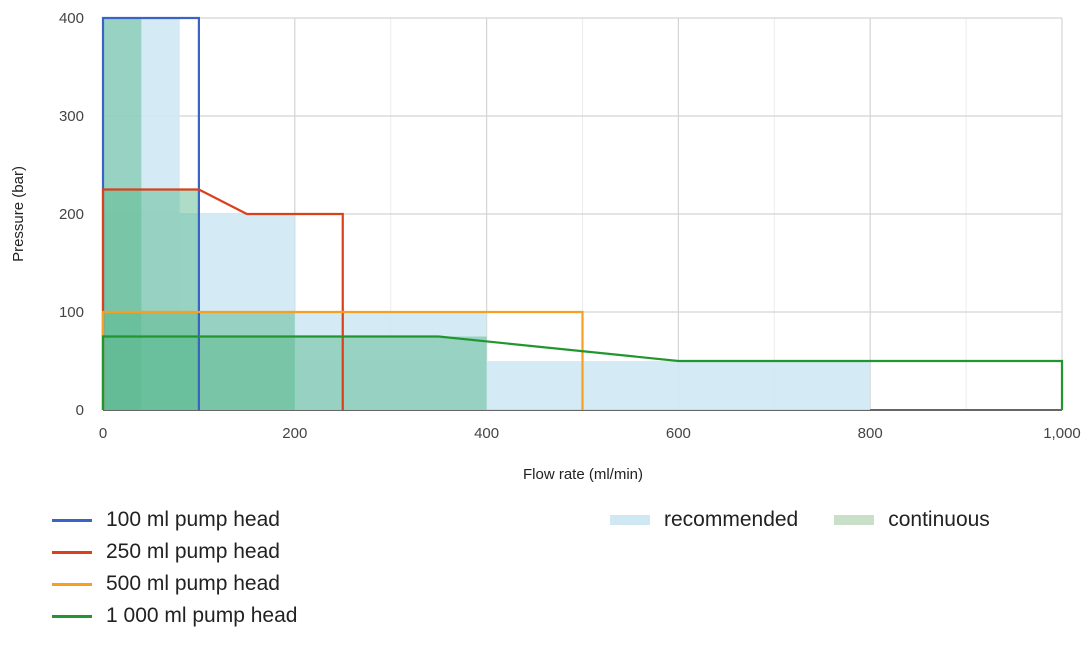 This screenshot has height=646, width=1091. I want to click on legend-item-250ml: 250 ml pump head, so click(174, 552).